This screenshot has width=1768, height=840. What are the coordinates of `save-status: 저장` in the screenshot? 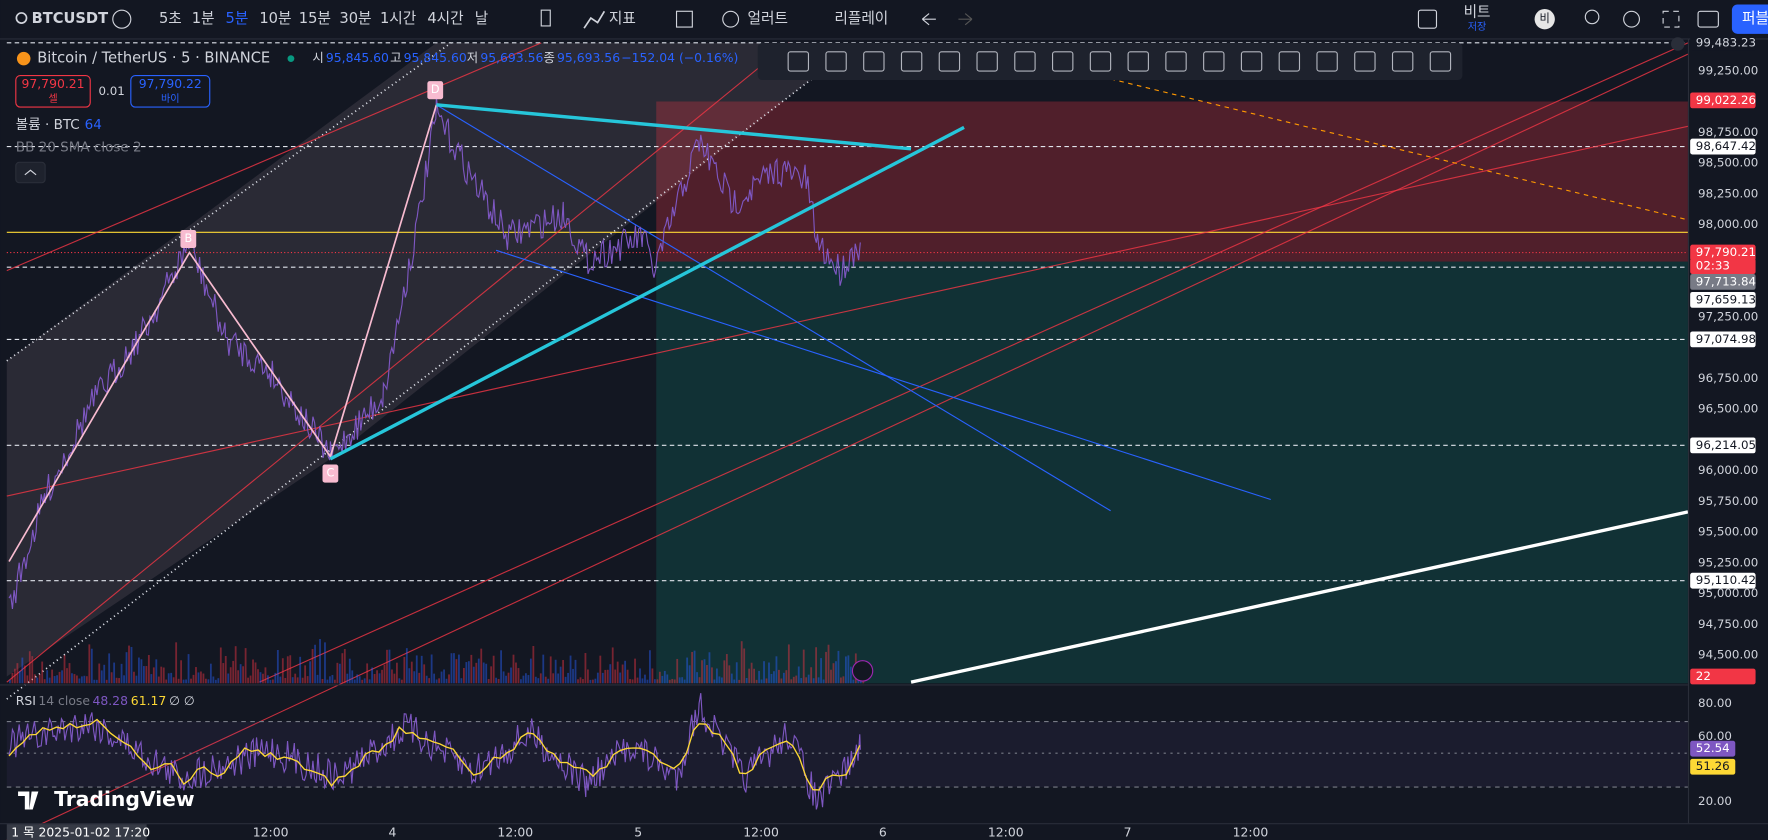 It's located at (1477, 27).